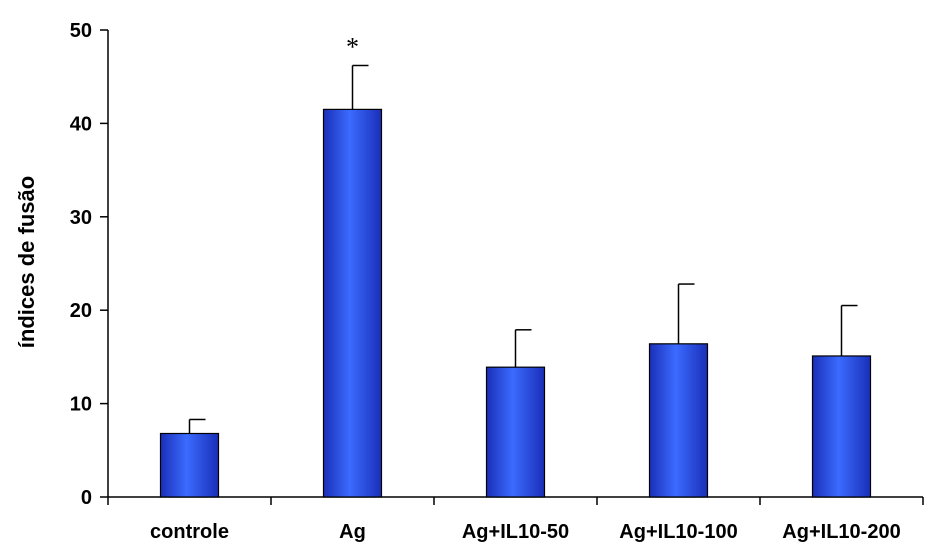  What do you see at coordinates (81, 218) in the screenshot?
I see `y-tick-label: 30` at bounding box center [81, 218].